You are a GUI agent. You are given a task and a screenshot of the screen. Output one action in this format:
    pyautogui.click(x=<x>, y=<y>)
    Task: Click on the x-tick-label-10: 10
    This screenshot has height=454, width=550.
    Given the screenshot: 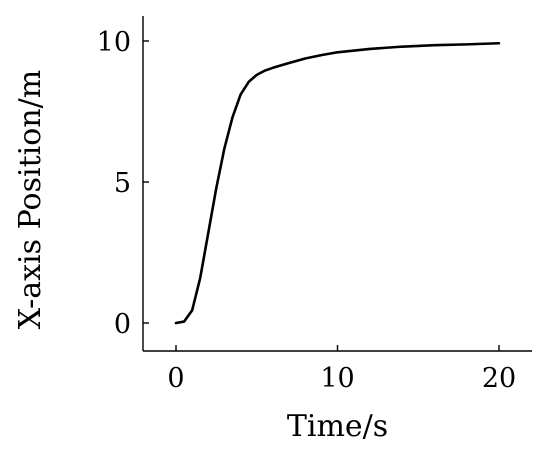 What is the action you would take?
    pyautogui.click(x=337, y=378)
    